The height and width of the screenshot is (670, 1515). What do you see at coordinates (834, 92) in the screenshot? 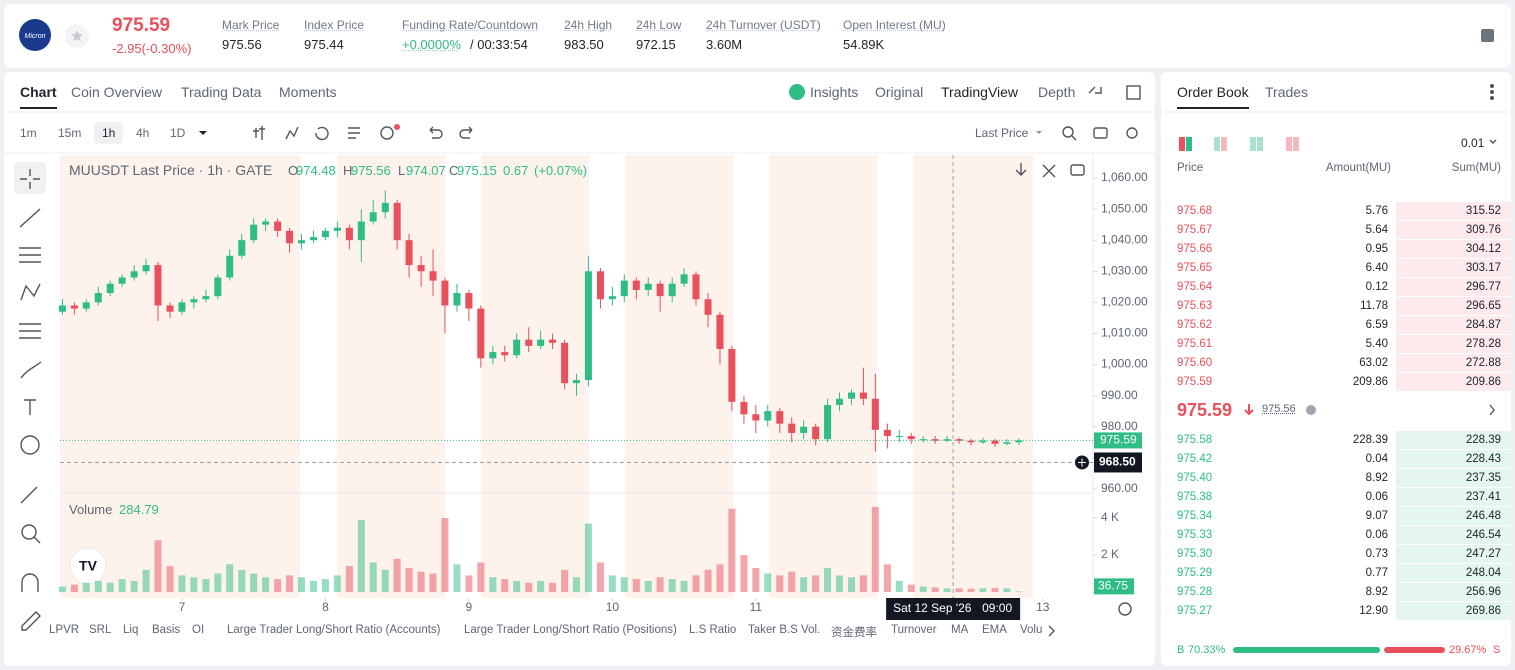
I see `view-tab: Insights` at bounding box center [834, 92].